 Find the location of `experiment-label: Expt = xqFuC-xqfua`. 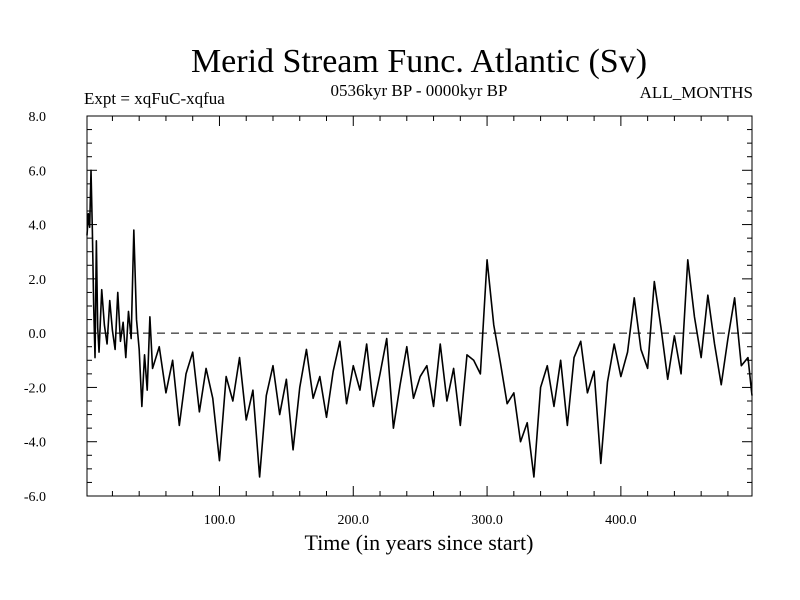

experiment-label: Expt = xqFuC-xqfua is located at coordinates (154, 98).